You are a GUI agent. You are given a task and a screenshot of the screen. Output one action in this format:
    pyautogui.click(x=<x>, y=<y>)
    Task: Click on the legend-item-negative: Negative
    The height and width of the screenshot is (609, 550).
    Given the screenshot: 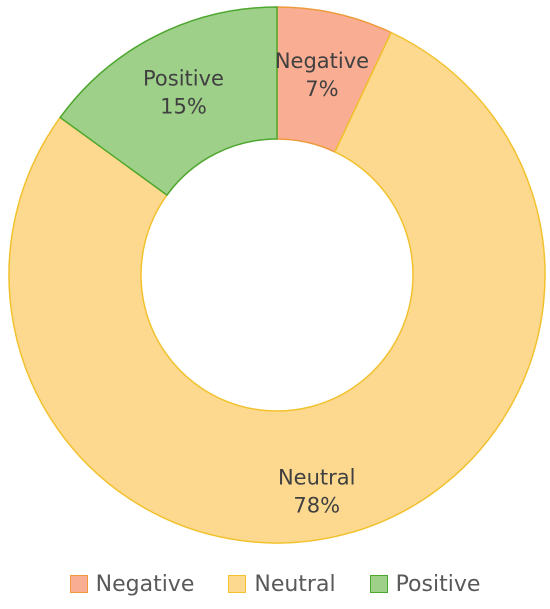 What is the action you would take?
    pyautogui.click(x=132, y=584)
    